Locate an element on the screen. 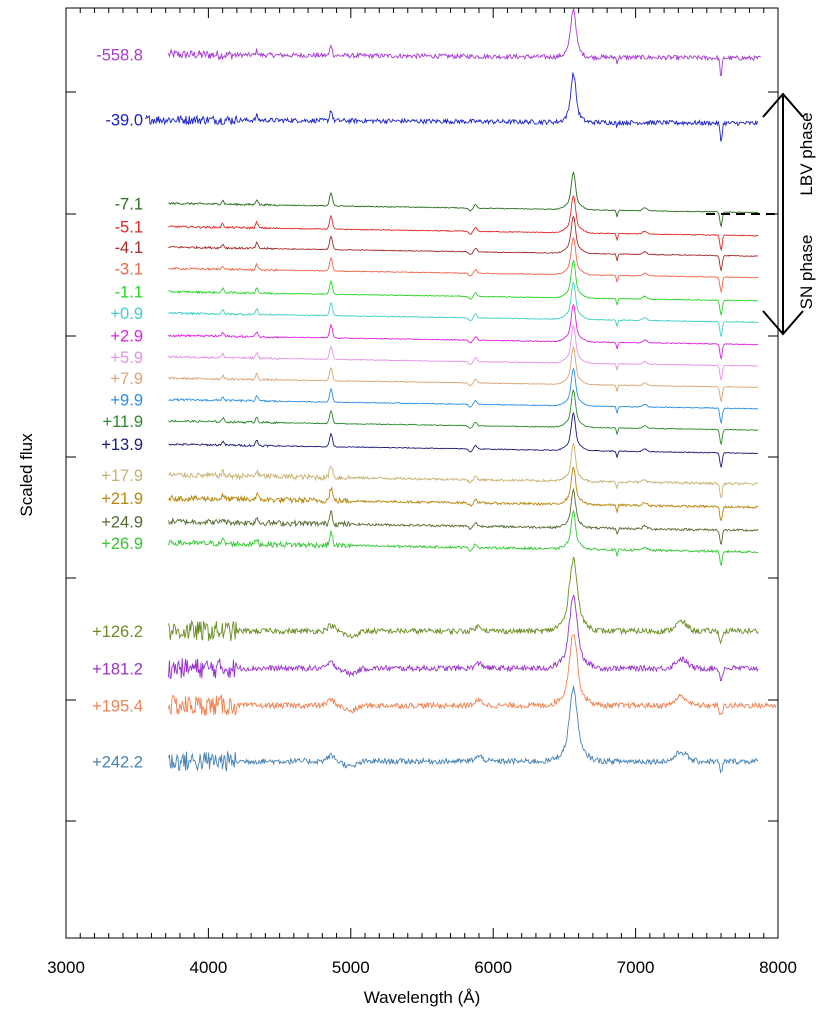 This screenshot has height=1022, width=817. x-tick-label: 7000 is located at coordinates (636, 967).